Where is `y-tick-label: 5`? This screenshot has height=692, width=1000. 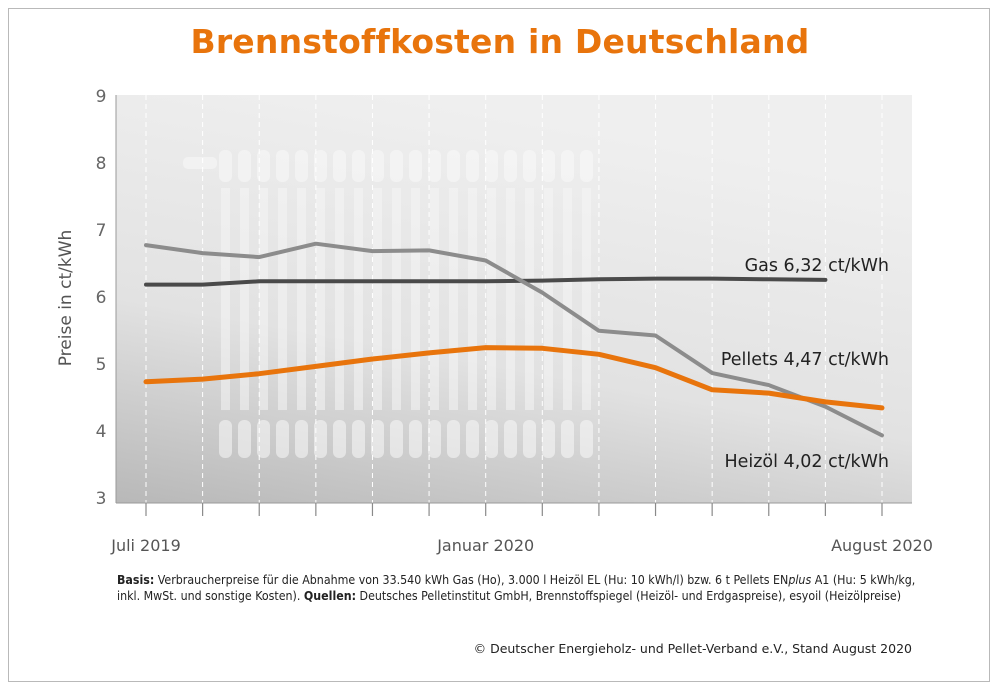
y-tick-label: 5 is located at coordinates (101, 365).